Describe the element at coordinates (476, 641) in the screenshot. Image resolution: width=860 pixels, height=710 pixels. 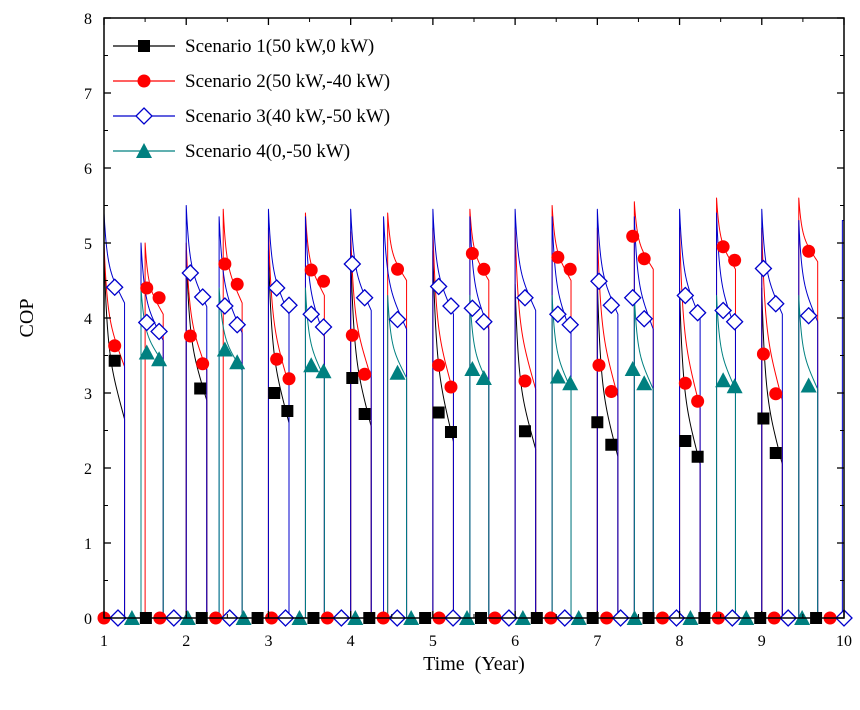
I see `x-tick-labels: 1 2 3 4 5 6 7 8 9 10` at that location.